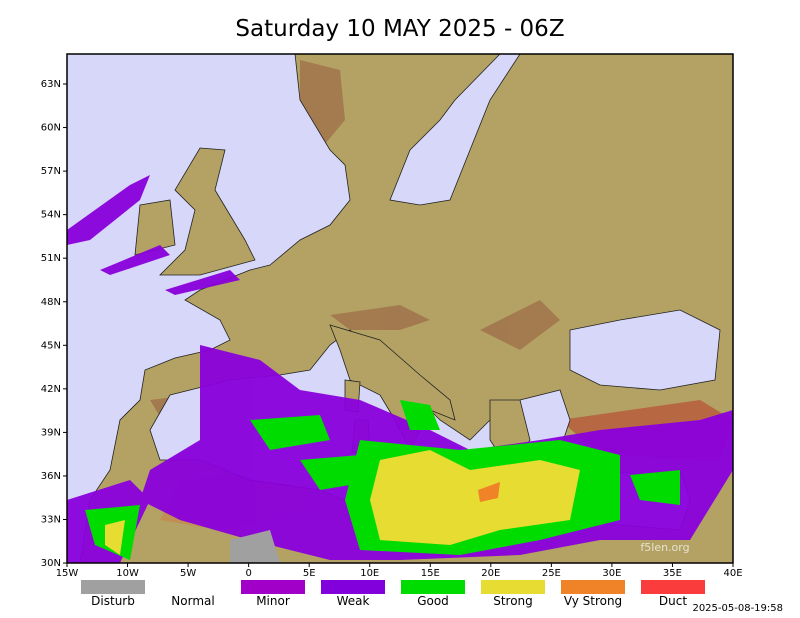 The width and height of the screenshot is (800, 618). Describe the element at coordinates (51, 302) in the screenshot. I see `lat-label: 48N` at that location.